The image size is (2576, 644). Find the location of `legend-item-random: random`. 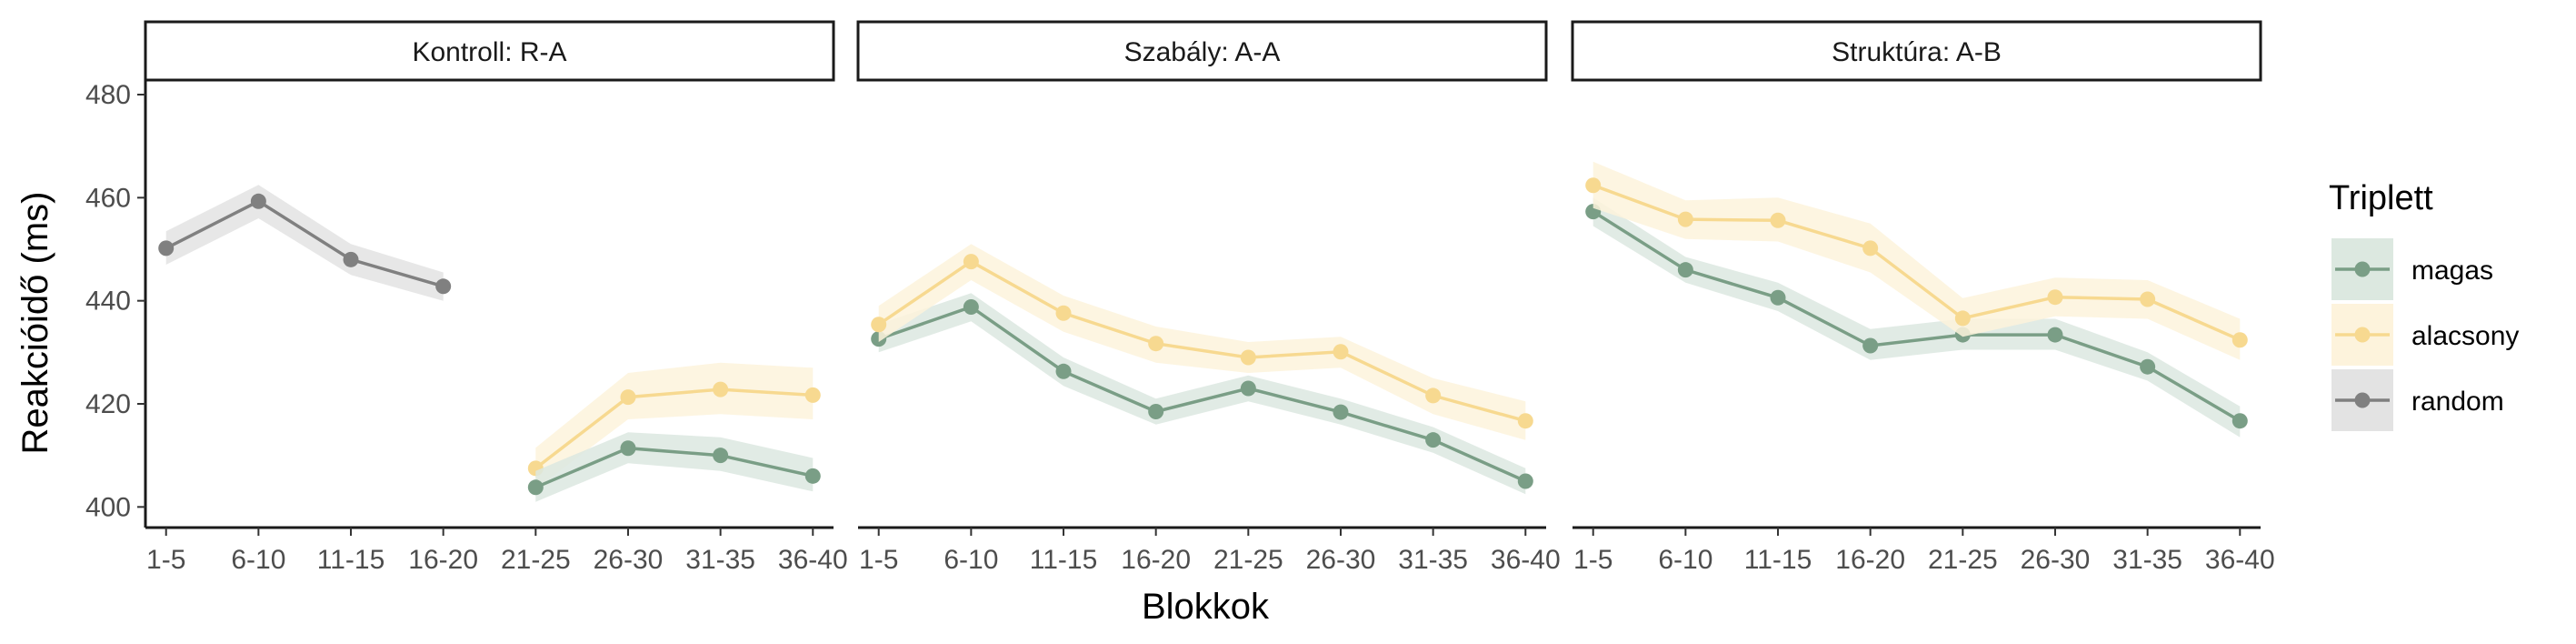

legend-item-random: random is located at coordinates (2417, 400).